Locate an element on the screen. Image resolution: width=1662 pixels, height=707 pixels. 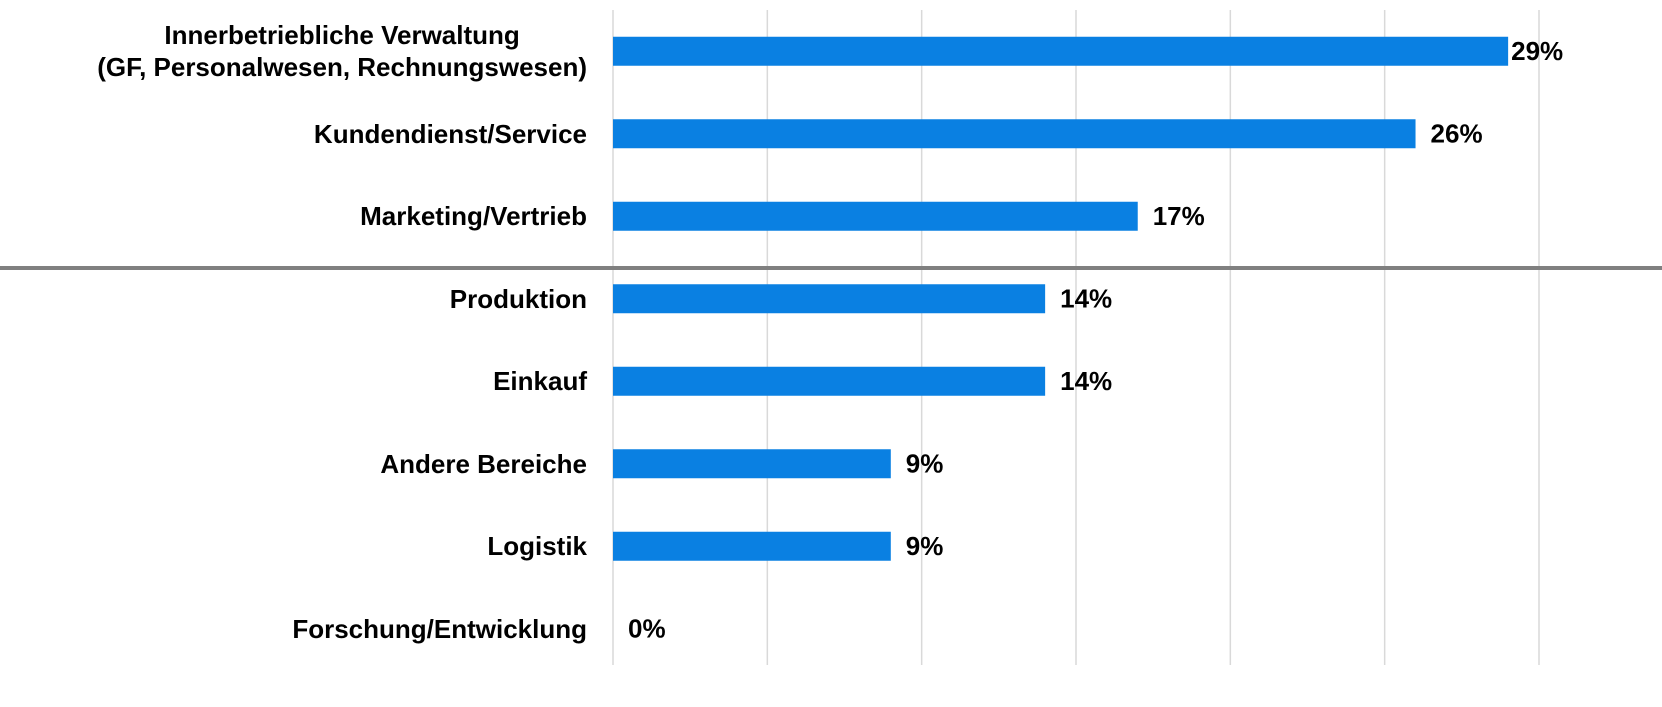
category-label: Produktion is located at coordinates (518, 298).